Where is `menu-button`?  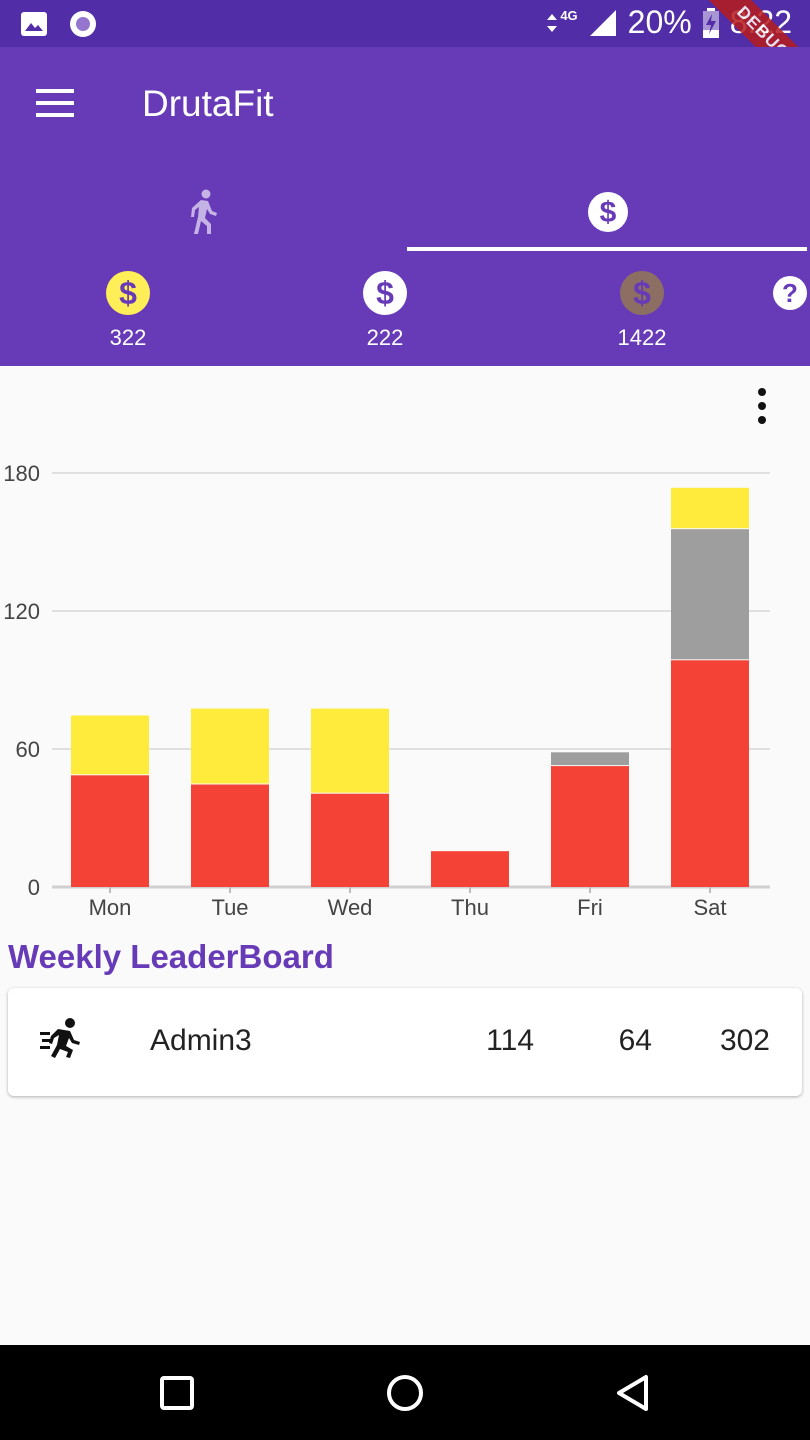
menu-button is located at coordinates (55, 103).